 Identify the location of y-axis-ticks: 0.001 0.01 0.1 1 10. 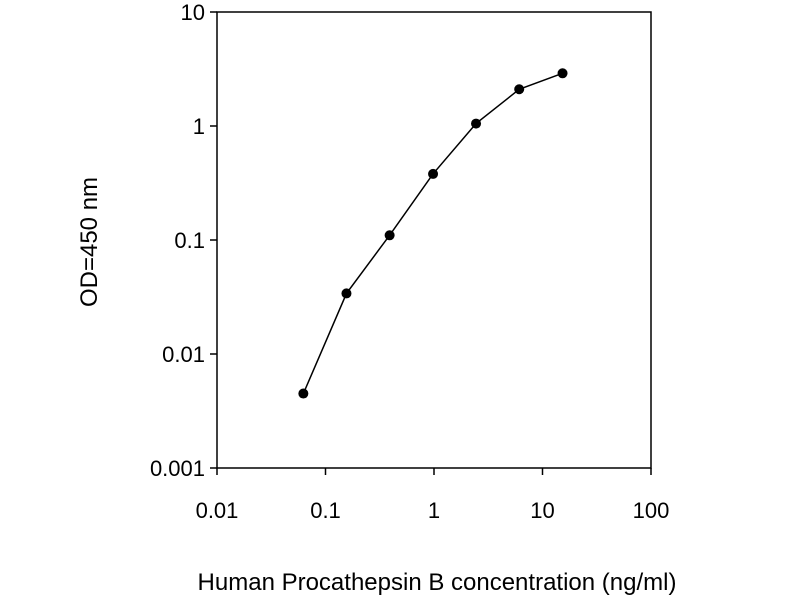
(183, 240).